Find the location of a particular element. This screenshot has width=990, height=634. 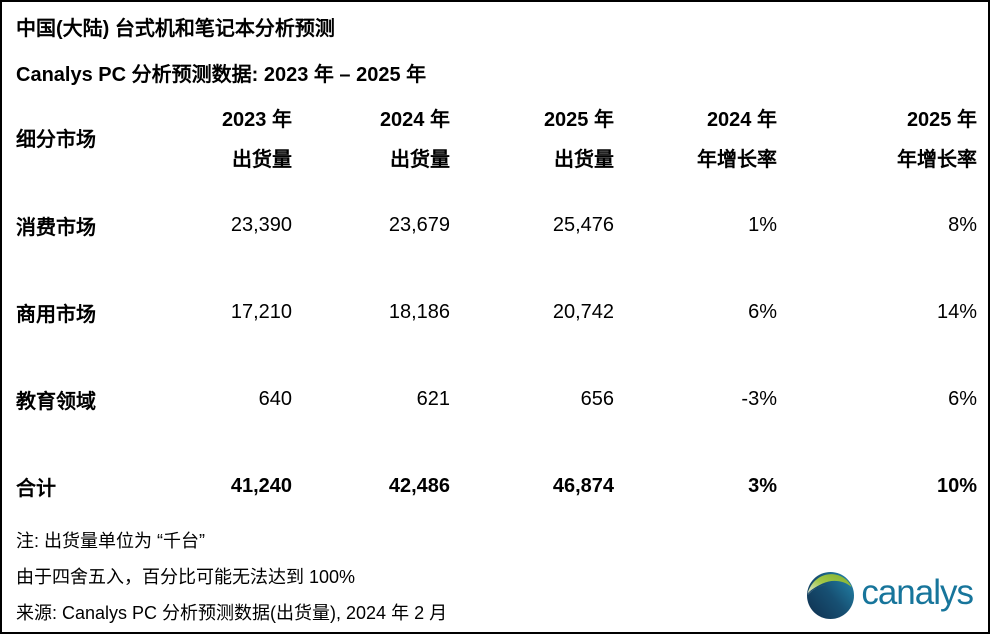

cell-2024-growth: -3% is located at coordinates (759, 399).